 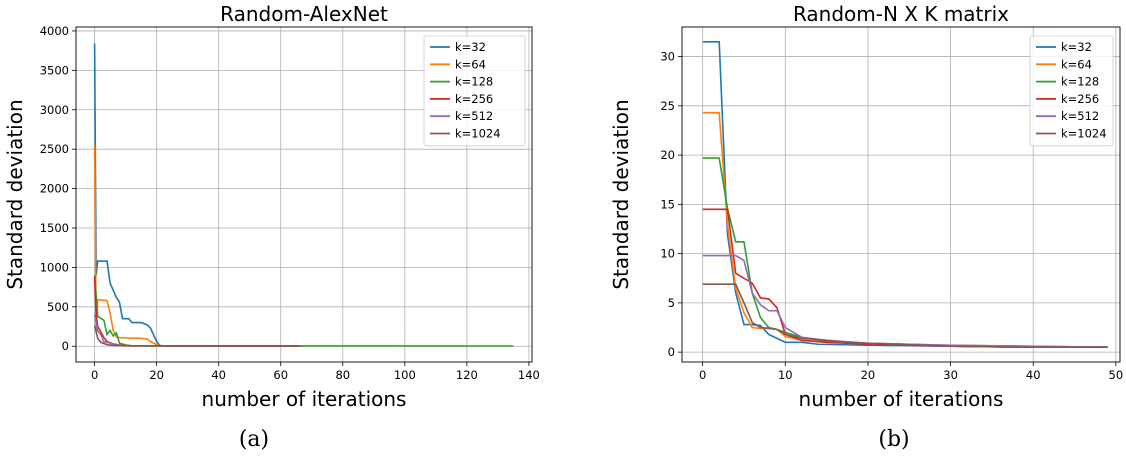 I want to click on y-tick-label: 3500, so click(x=54, y=70).